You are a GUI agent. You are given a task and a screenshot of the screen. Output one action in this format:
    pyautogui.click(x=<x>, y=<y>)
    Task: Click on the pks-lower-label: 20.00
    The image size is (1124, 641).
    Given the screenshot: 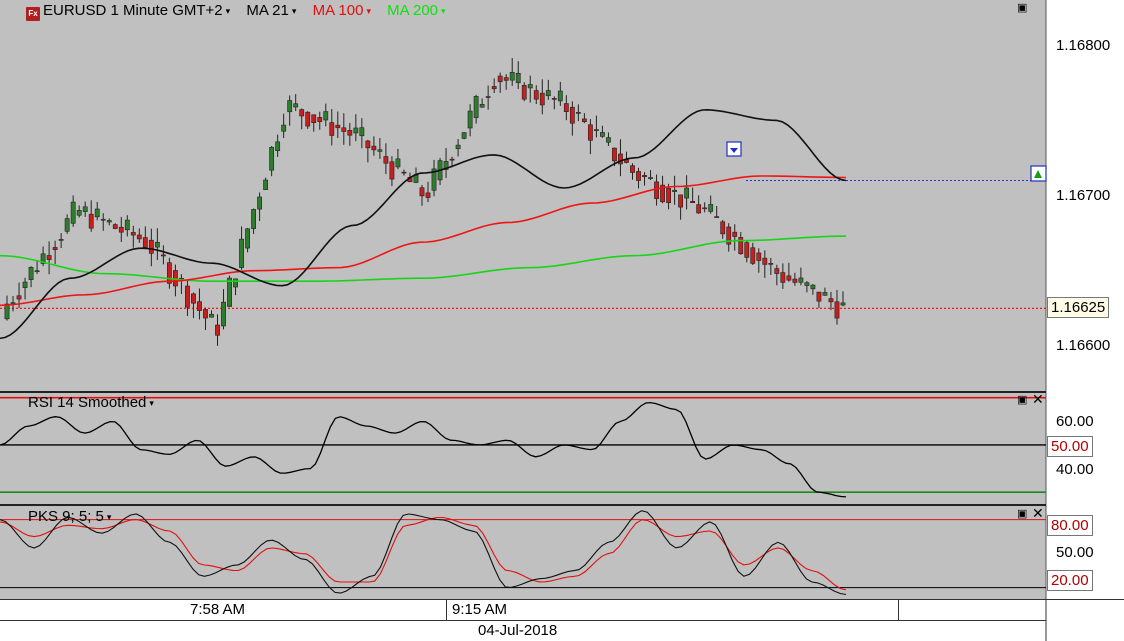 What is the action you would take?
    pyautogui.click(x=1070, y=580)
    